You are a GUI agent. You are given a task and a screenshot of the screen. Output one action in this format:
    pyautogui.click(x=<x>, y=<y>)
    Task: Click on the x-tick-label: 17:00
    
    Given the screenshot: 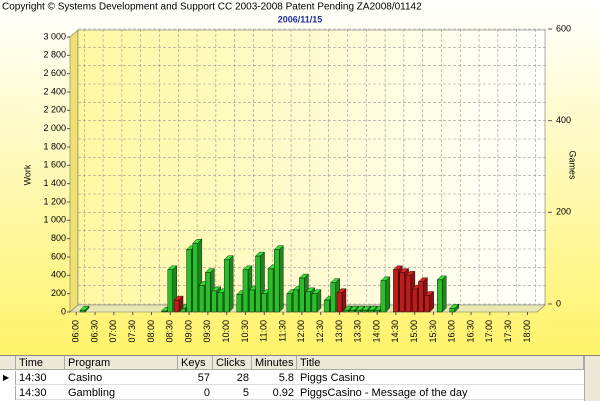 What is the action you would take?
    pyautogui.click(x=489, y=331)
    